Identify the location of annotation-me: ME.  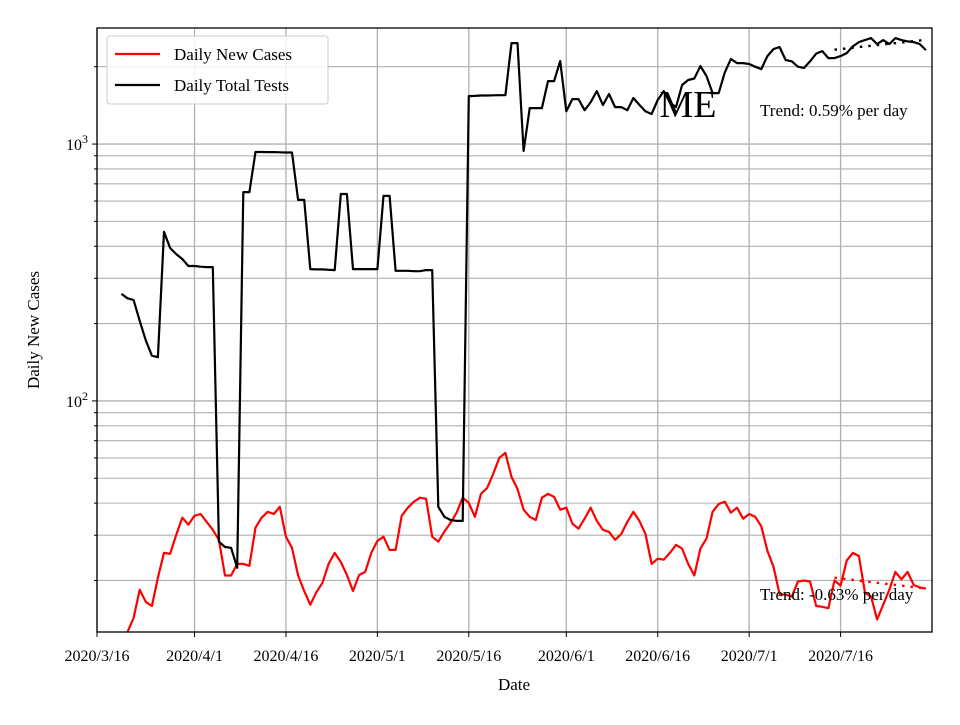
(688, 105).